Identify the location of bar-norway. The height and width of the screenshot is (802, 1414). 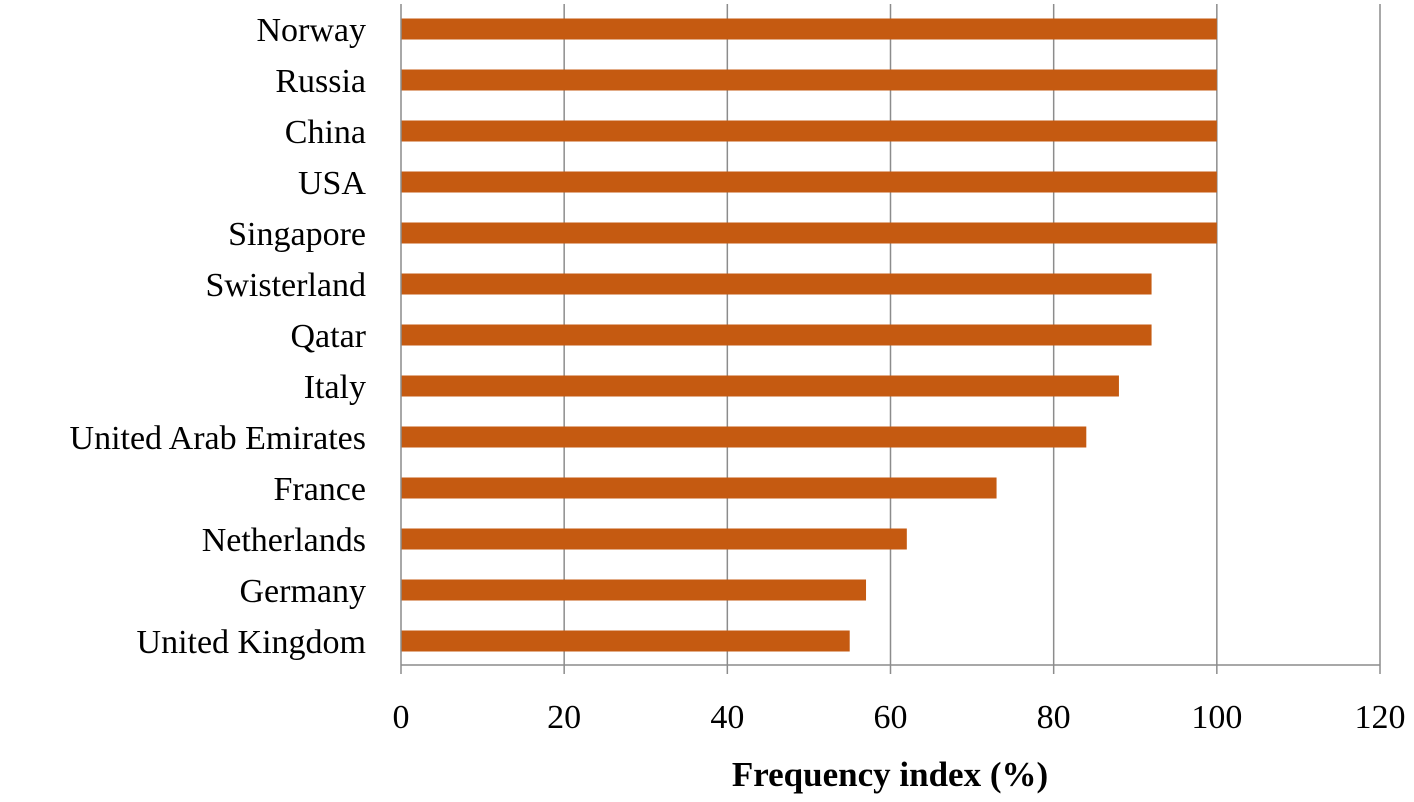
(809, 29).